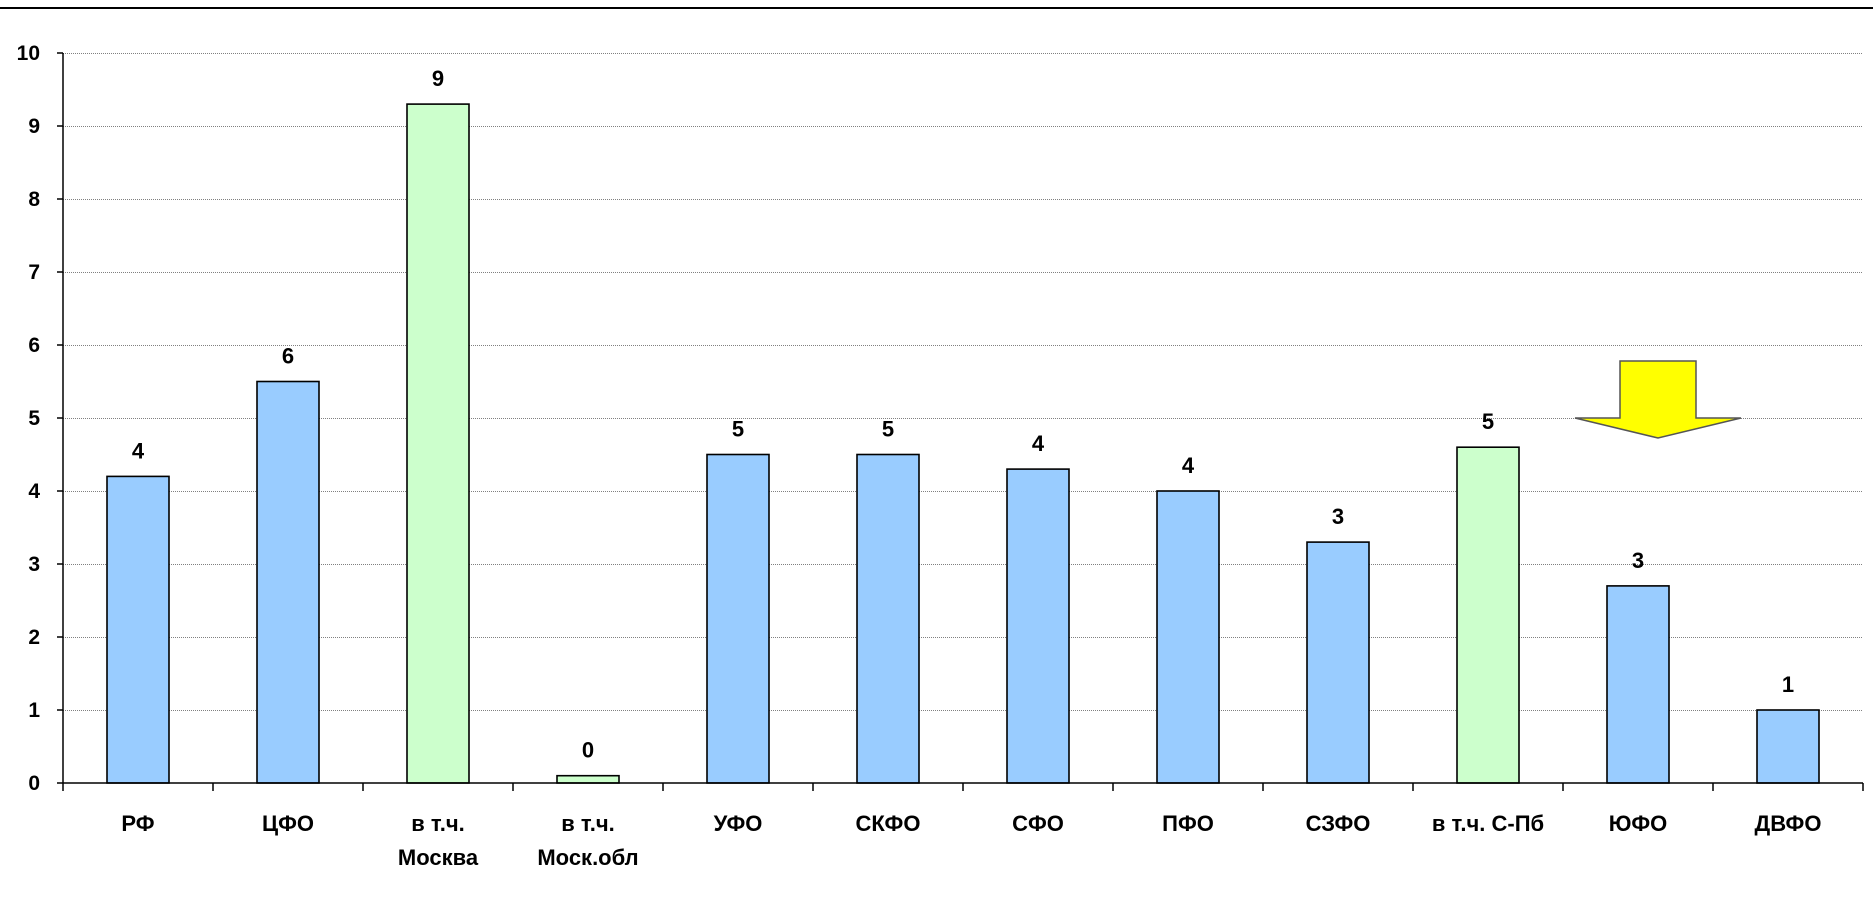  What do you see at coordinates (587, 840) in the screenshot?
I see `x-tick-label: в т.ч. Моск.обл` at bounding box center [587, 840].